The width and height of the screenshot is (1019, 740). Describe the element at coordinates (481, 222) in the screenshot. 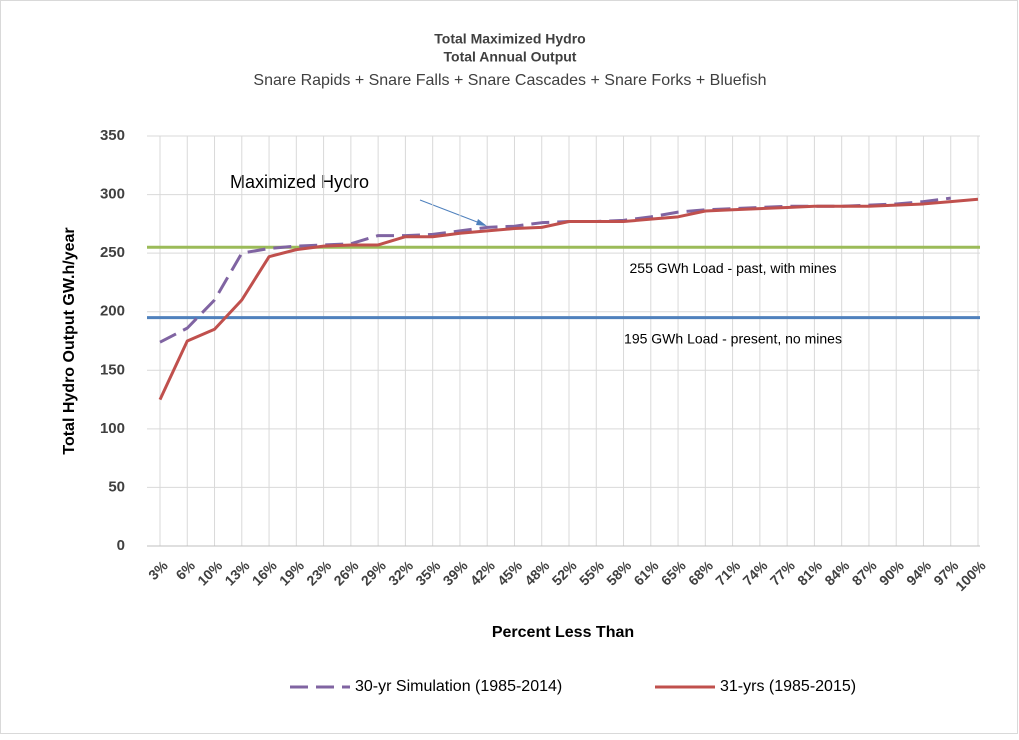

I see `arrow-head` at that location.